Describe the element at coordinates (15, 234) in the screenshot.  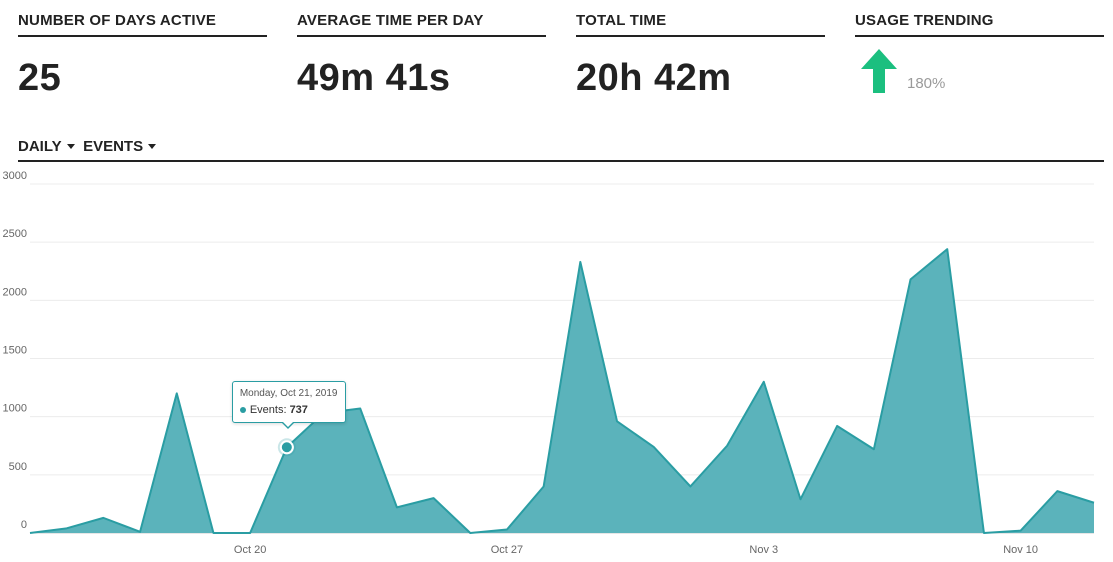
I see `y-tick-label: 2500` at that location.